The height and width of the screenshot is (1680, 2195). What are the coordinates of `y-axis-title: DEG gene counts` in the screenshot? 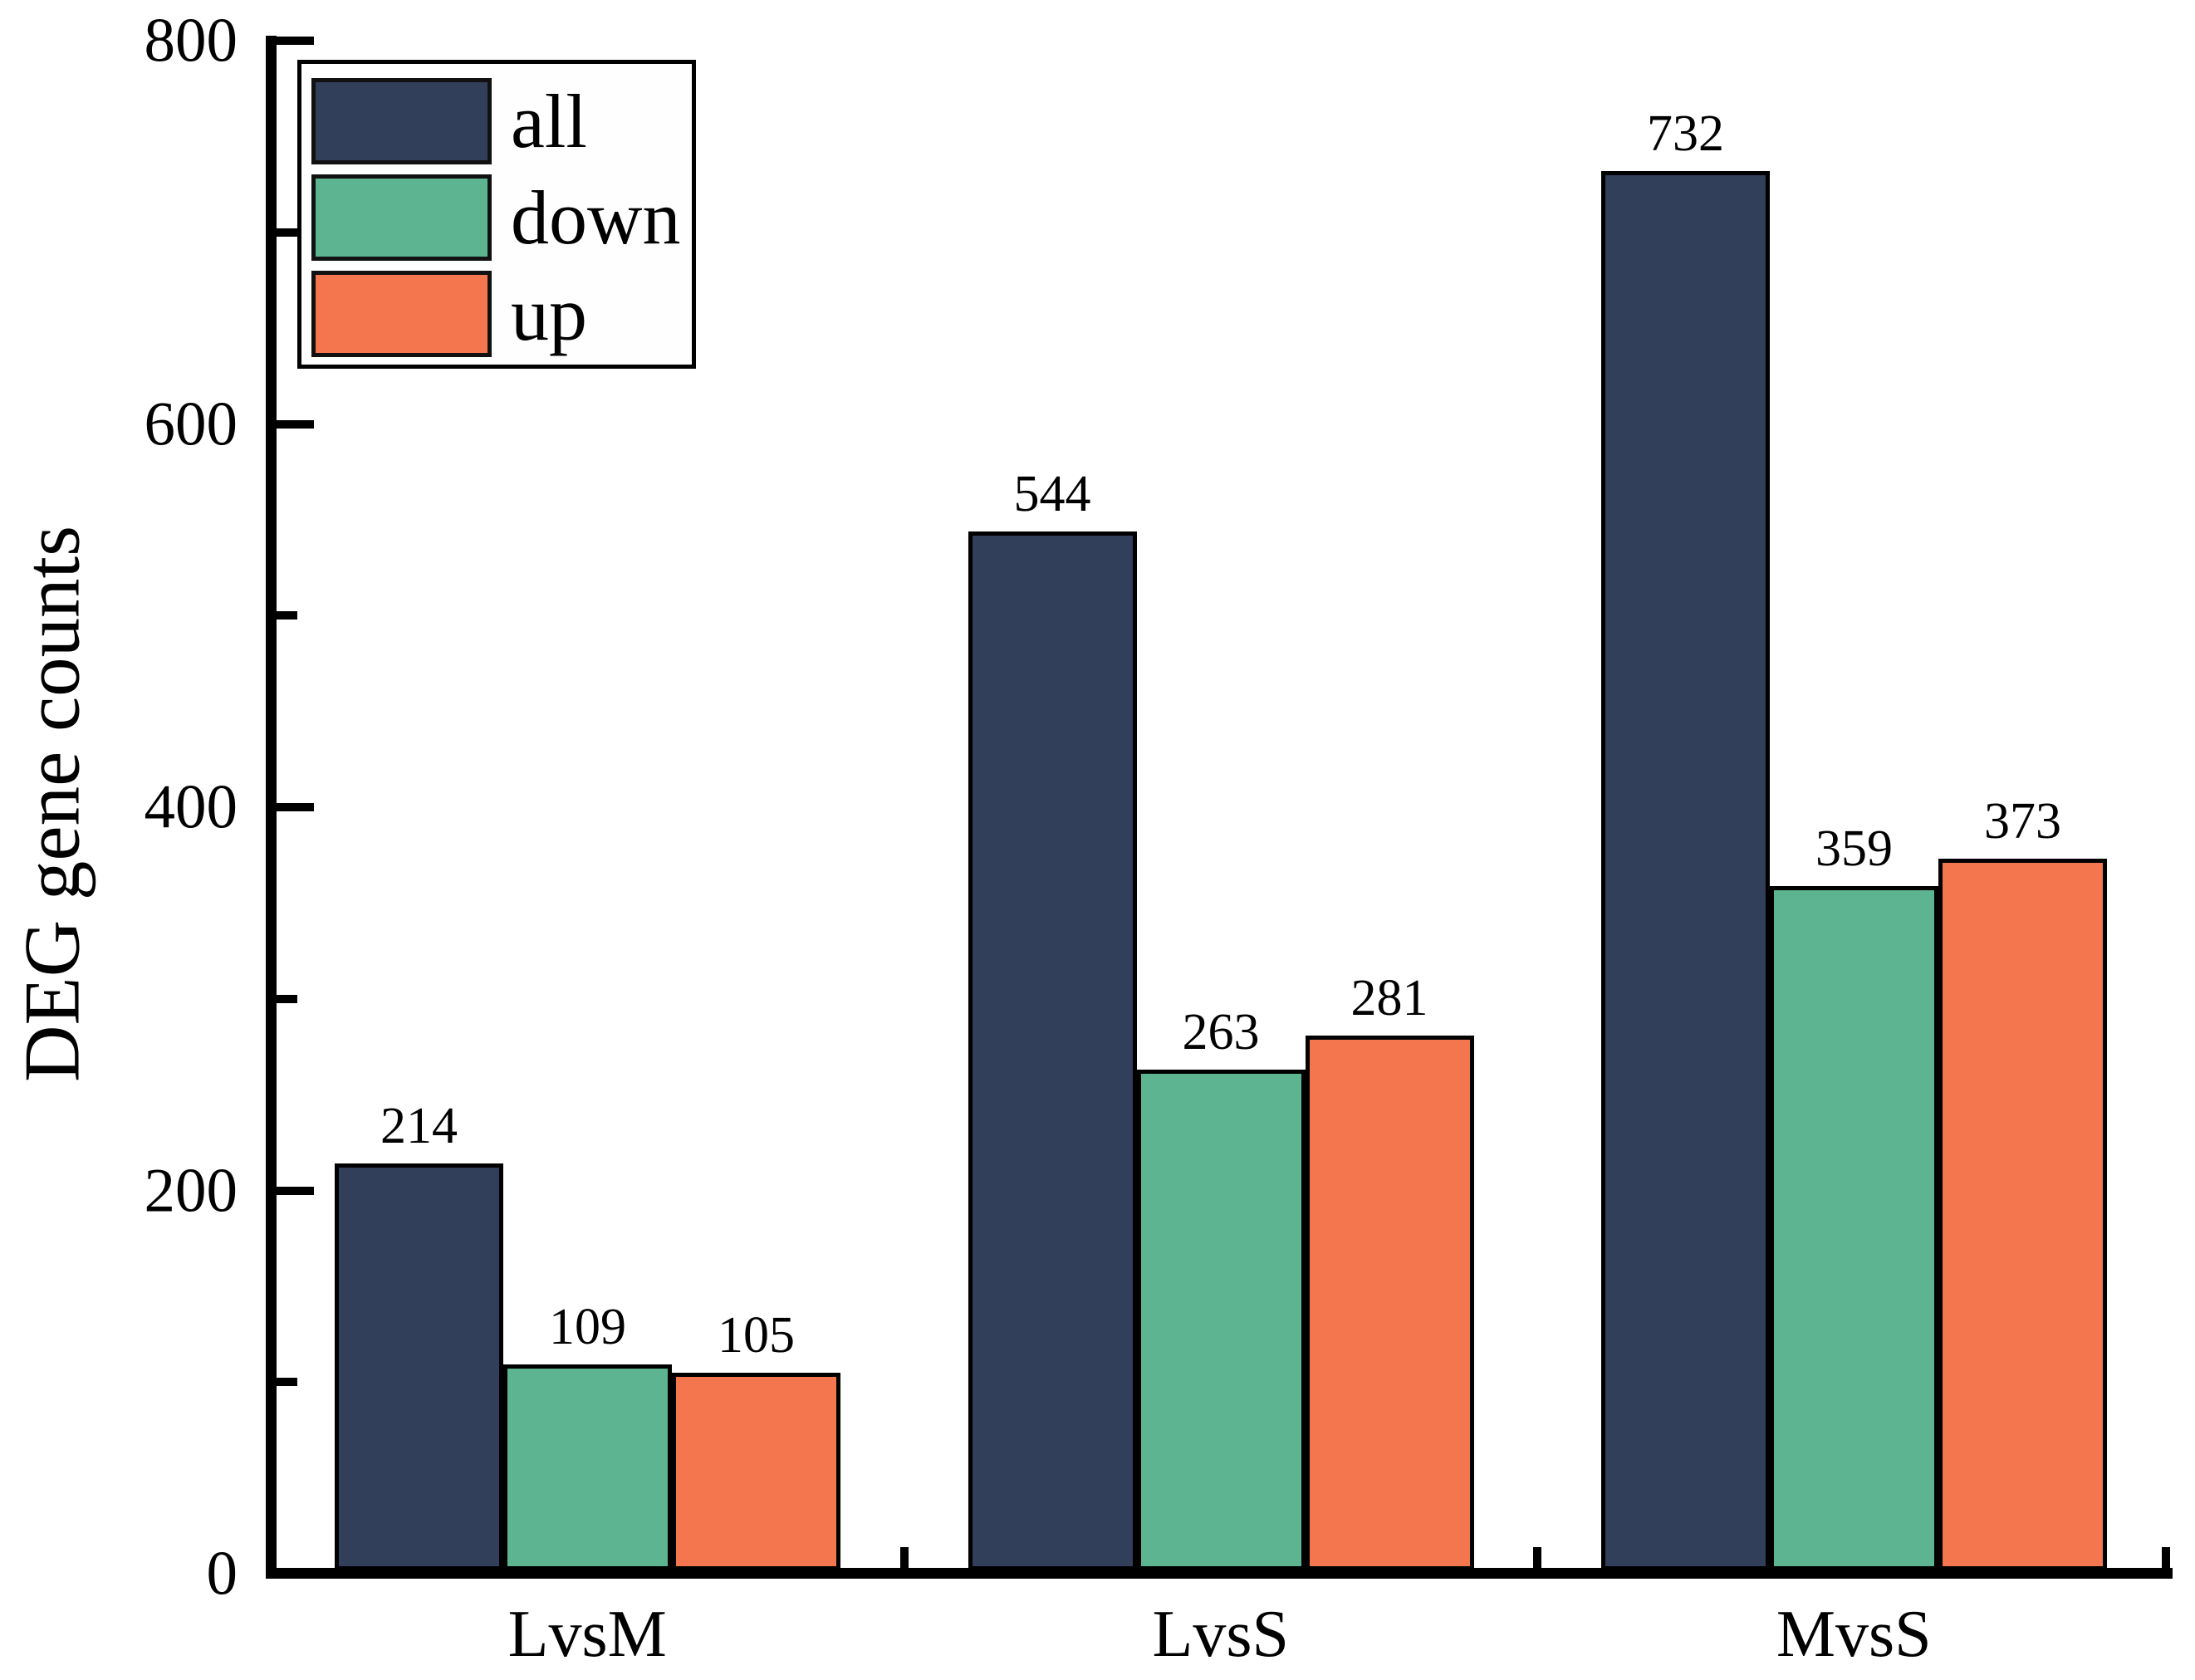 It's located at (51, 804).